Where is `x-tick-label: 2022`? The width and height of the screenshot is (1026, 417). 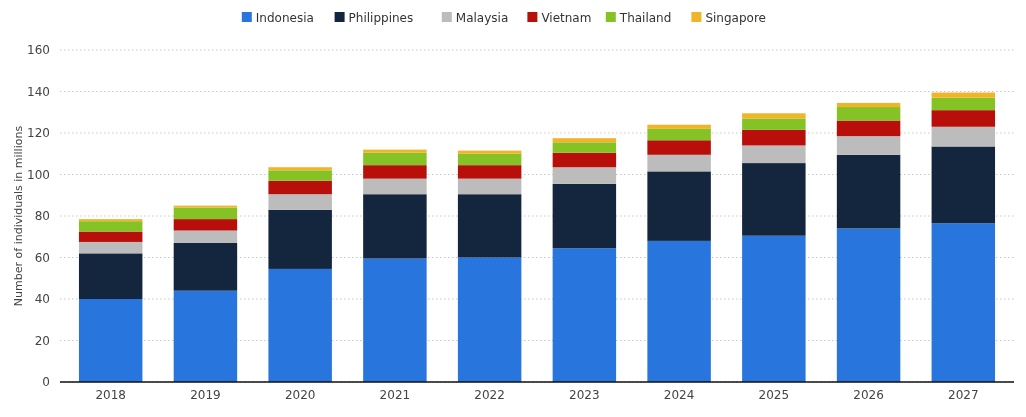 x-tick-label: 2022 is located at coordinates (489, 395).